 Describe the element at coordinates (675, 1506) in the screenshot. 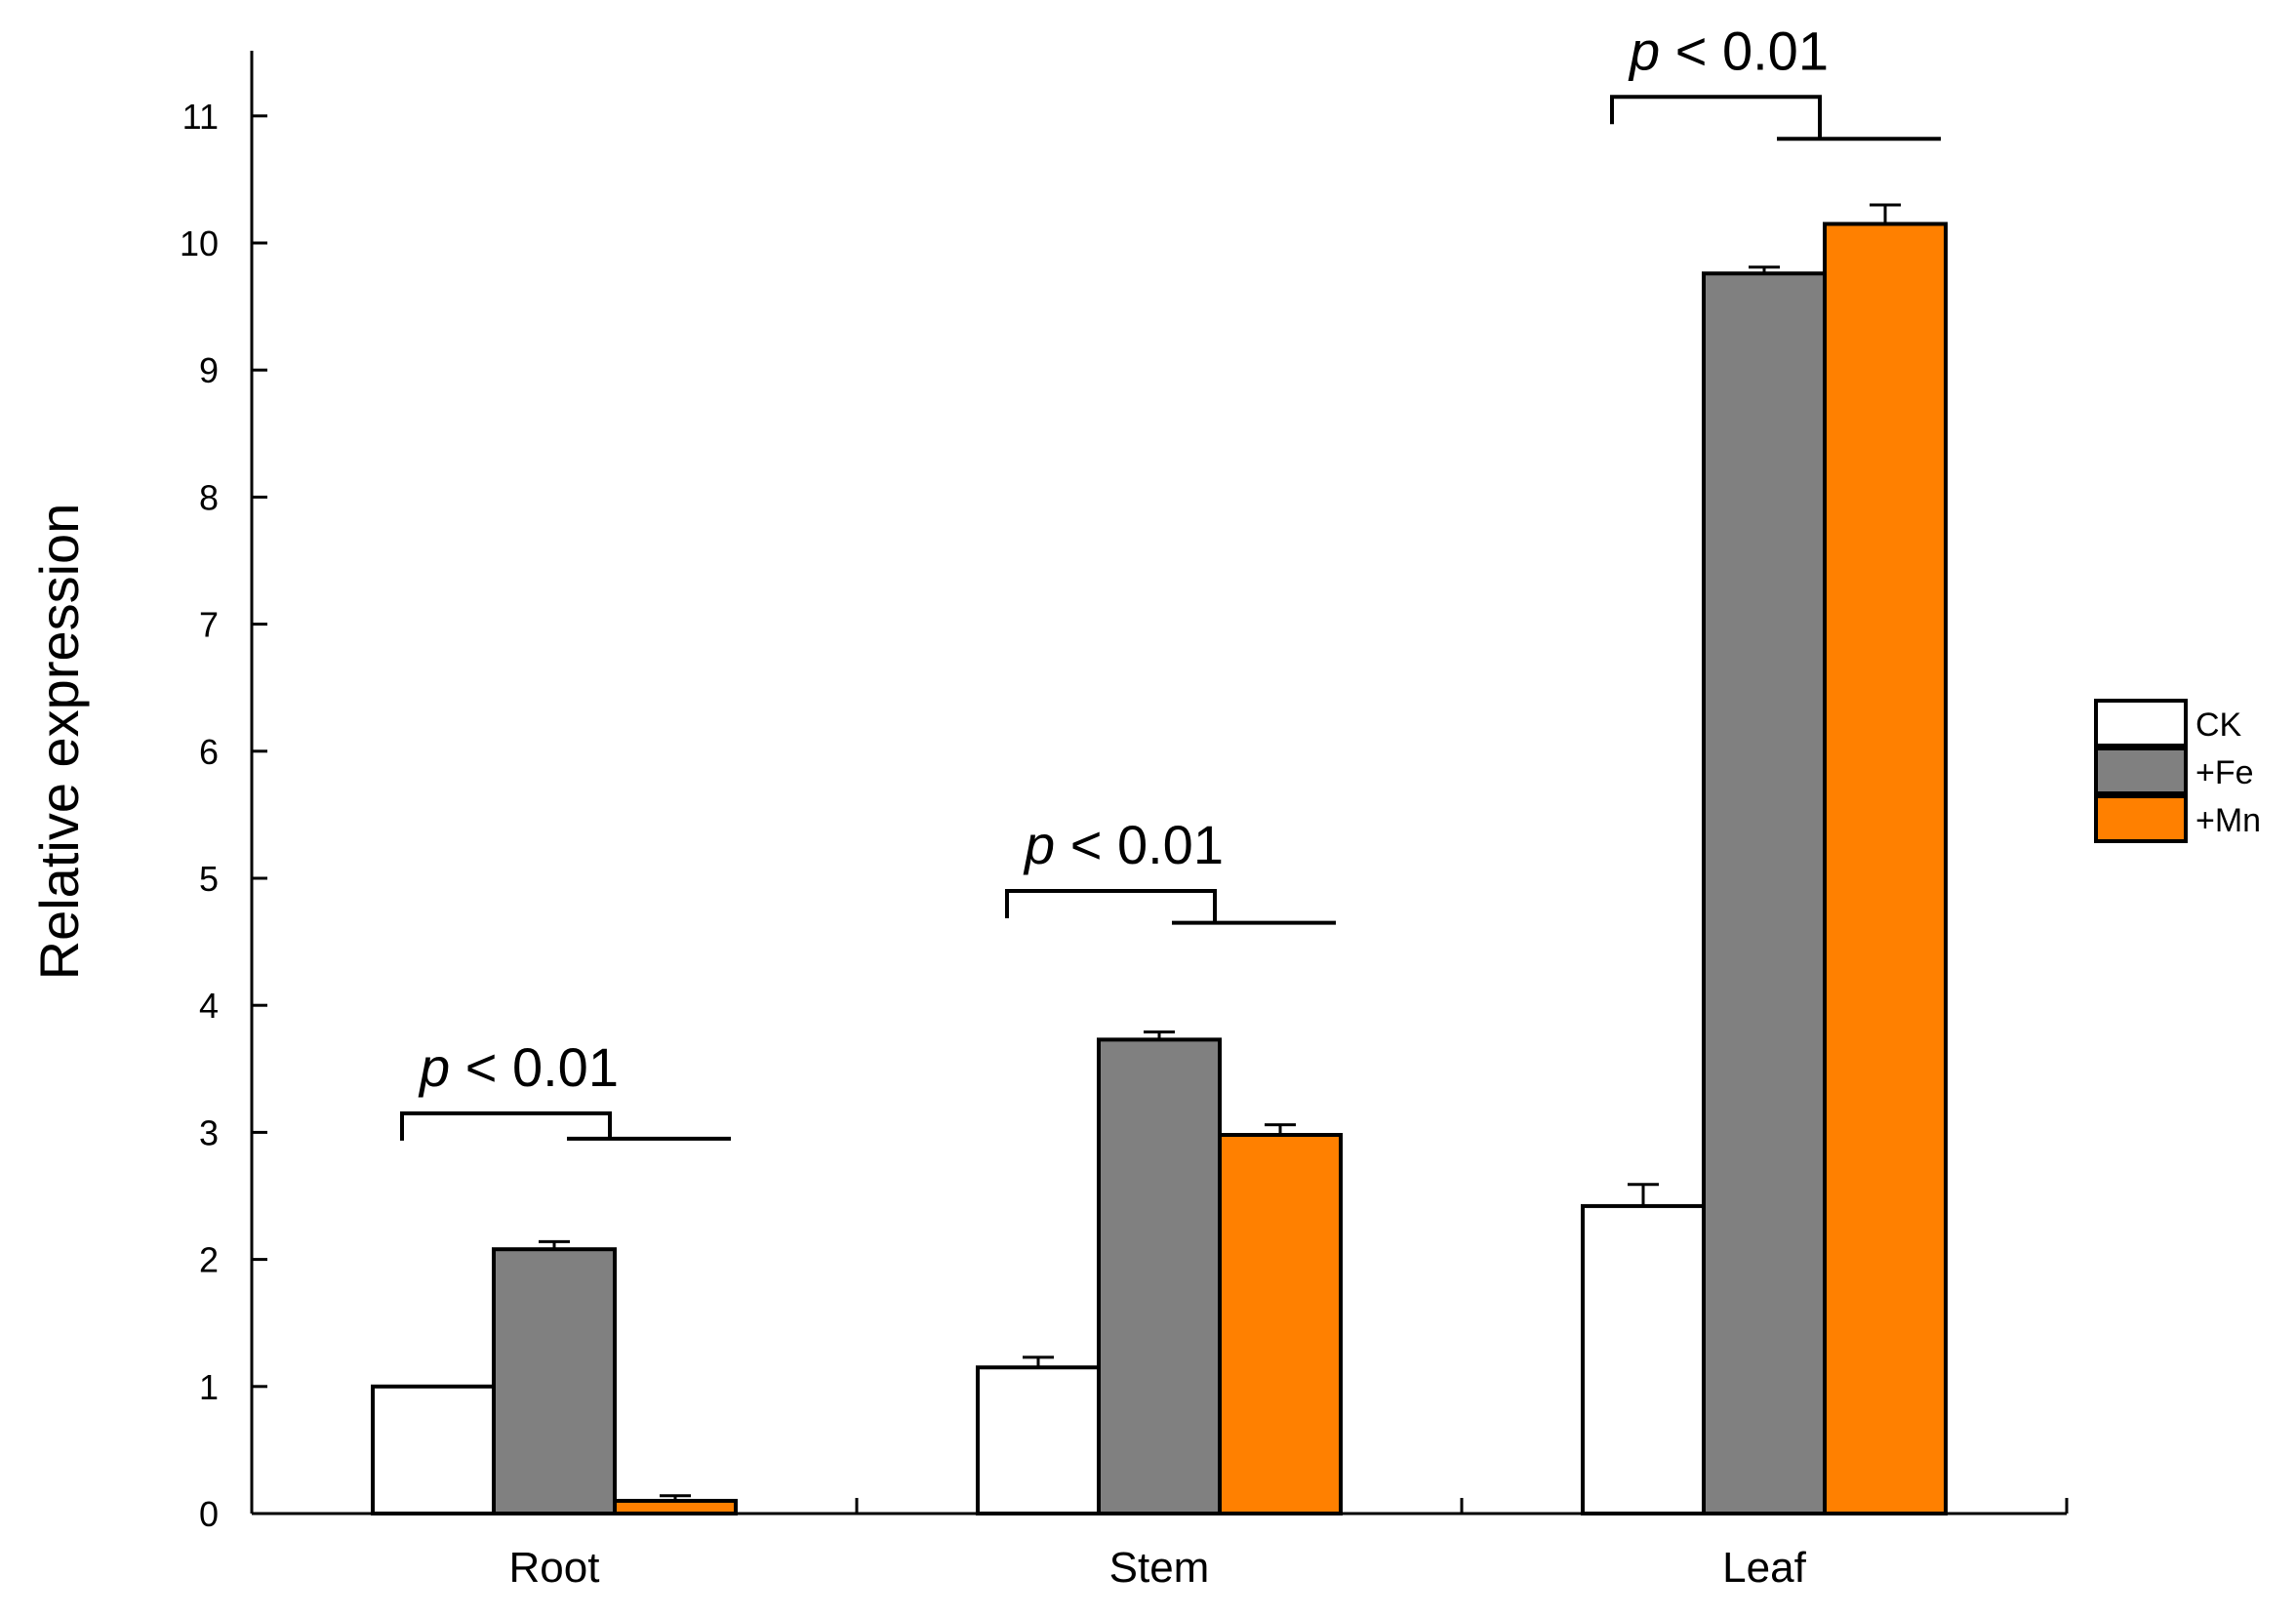

I see `bar-plus-mn-root` at that location.